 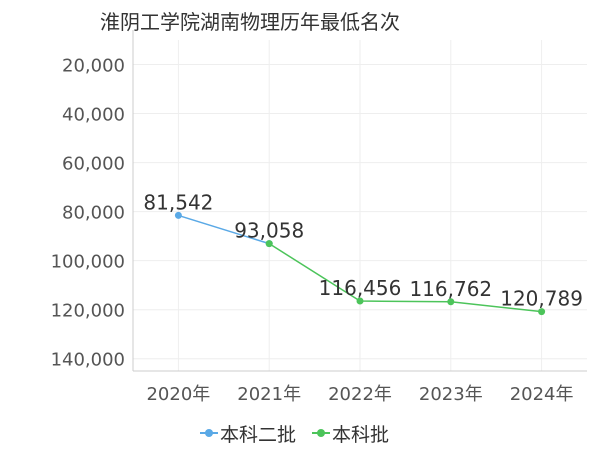 What do you see at coordinates (541, 299) in the screenshot?
I see `data-label: 120,789` at bounding box center [541, 299].